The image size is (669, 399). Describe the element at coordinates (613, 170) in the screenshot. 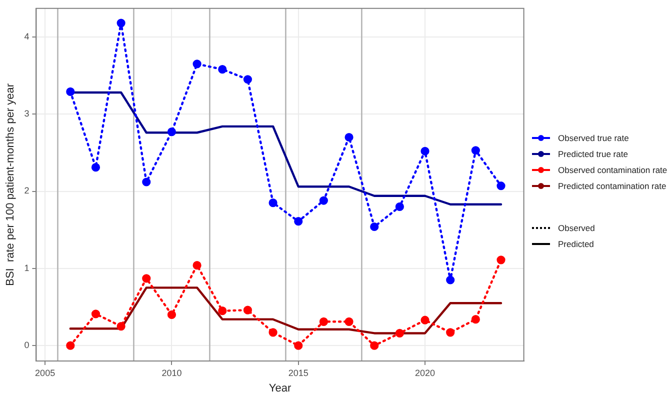

I see `legend-label: Observed contamination rate` at that location.